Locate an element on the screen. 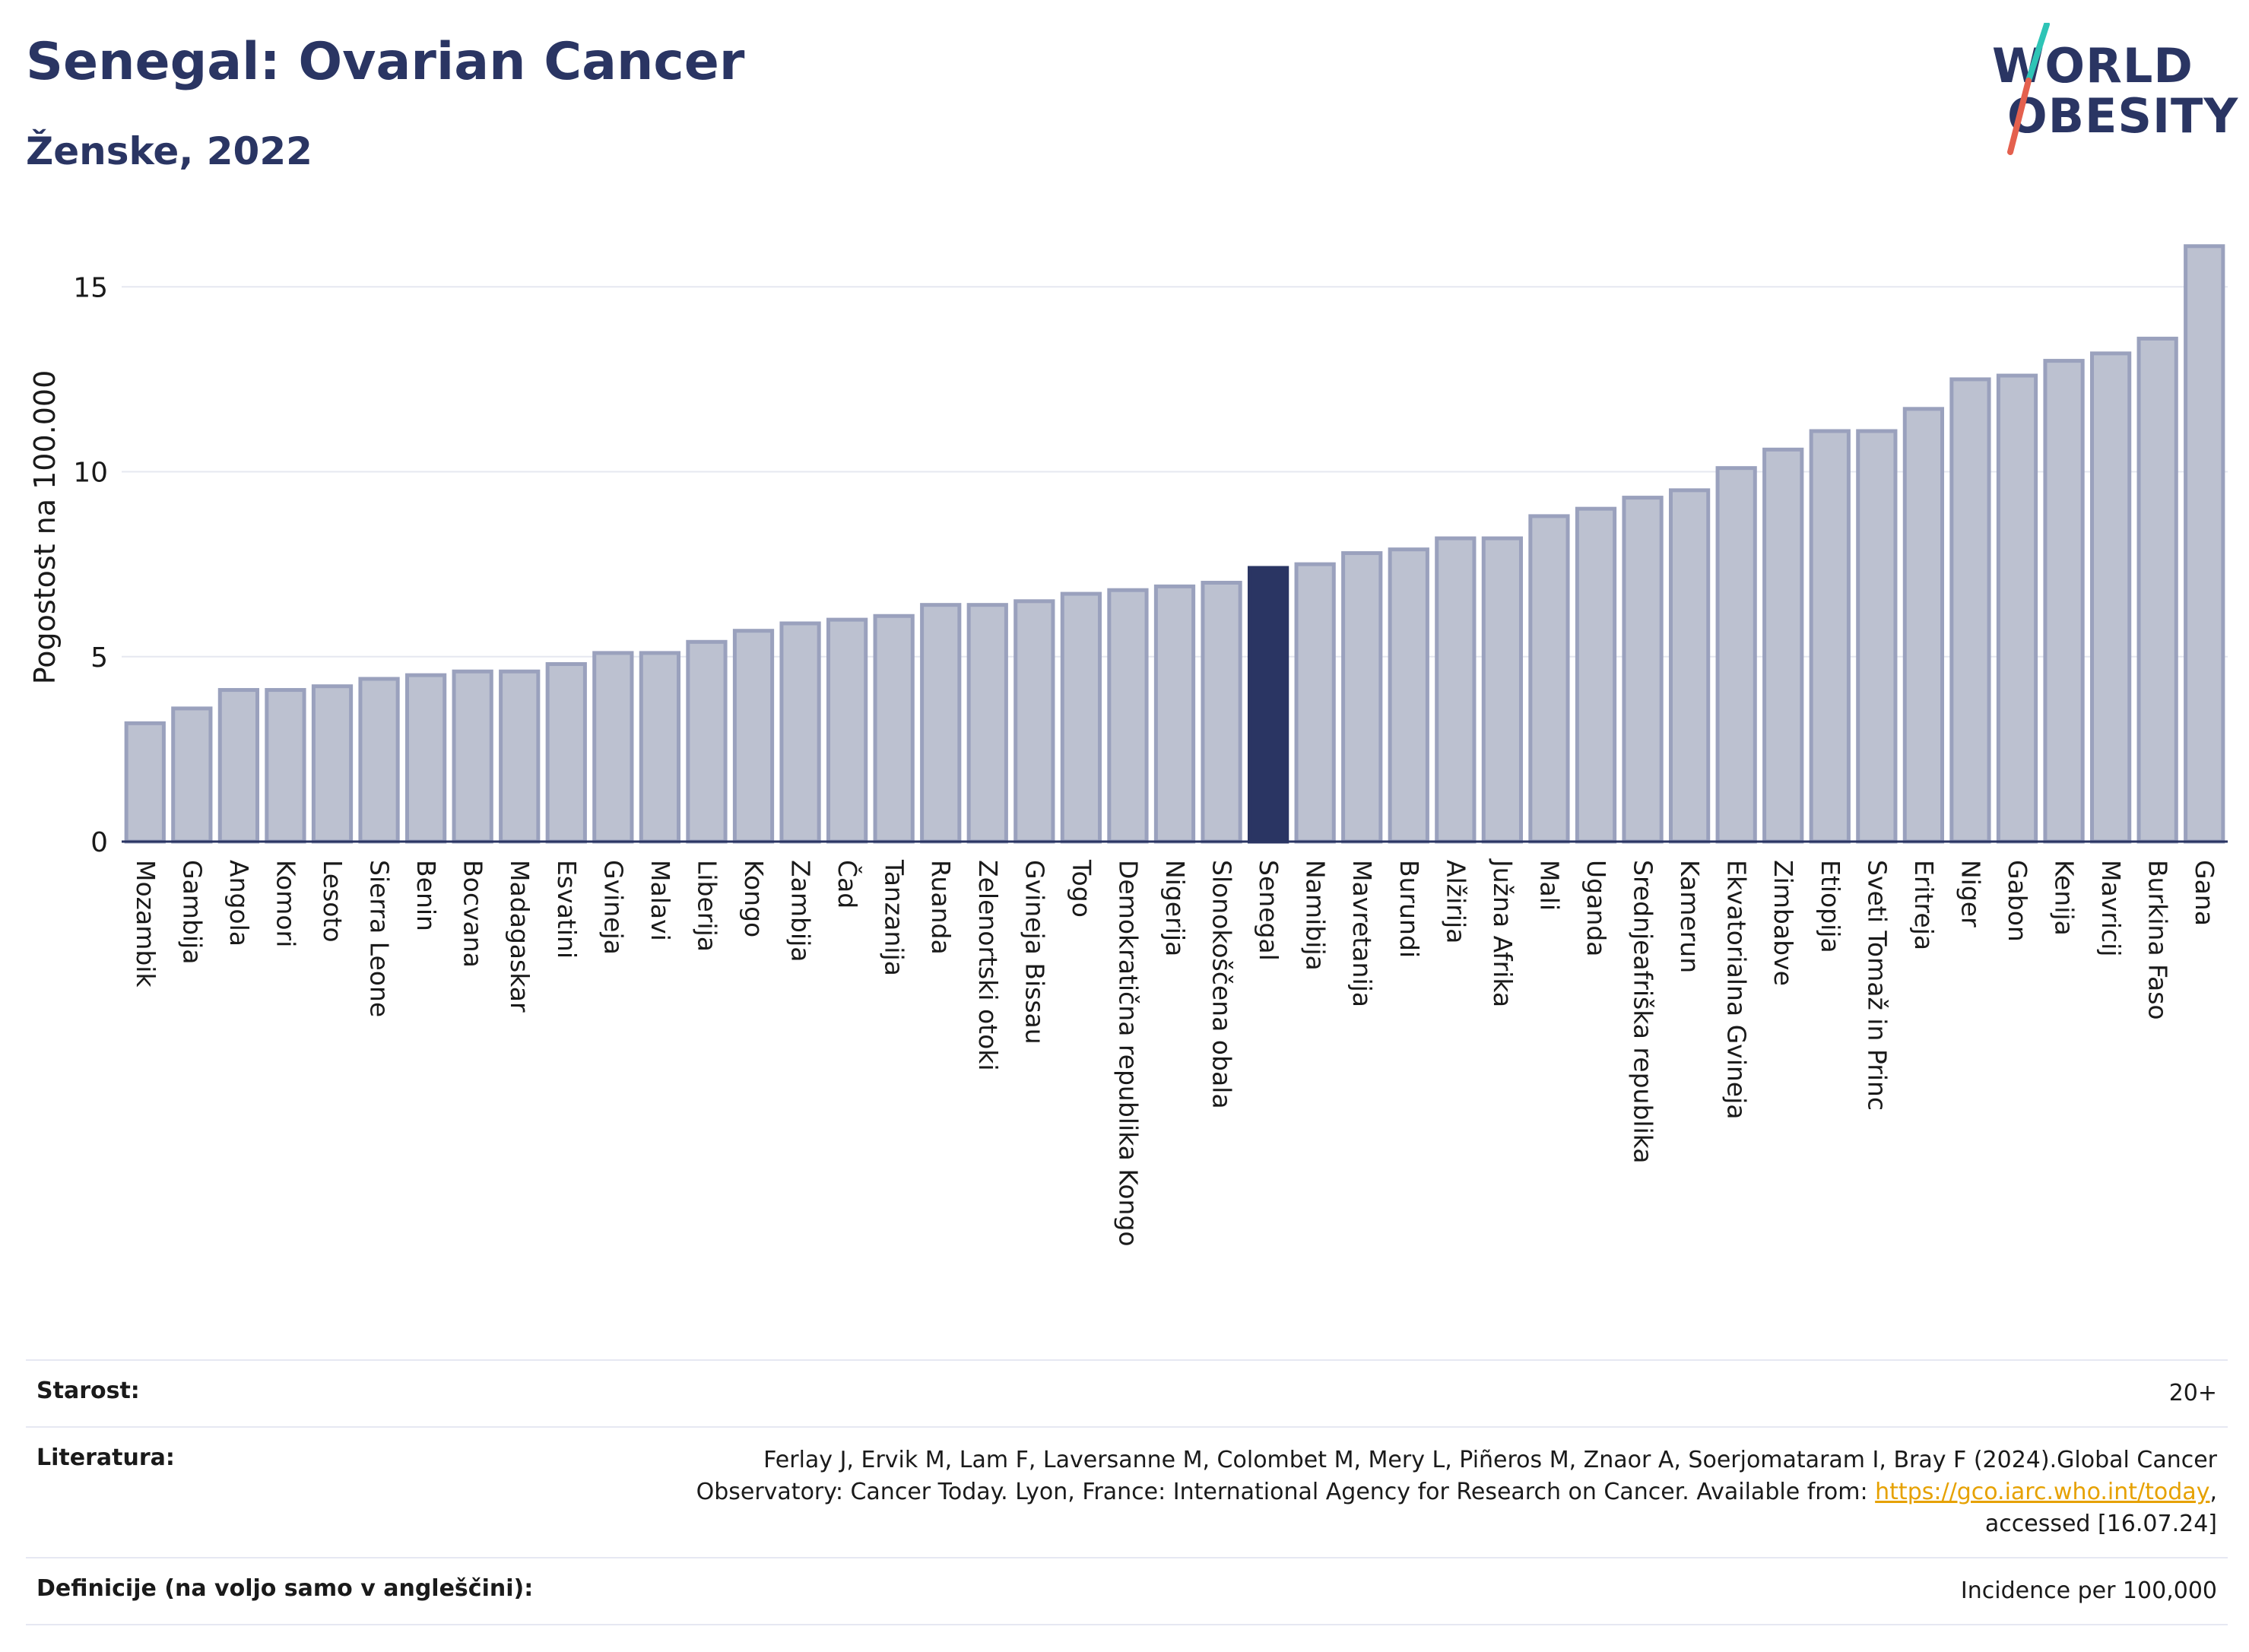 The height and width of the screenshot is (1652, 2249). x-category-label: Kenija is located at coordinates (2064, 898).